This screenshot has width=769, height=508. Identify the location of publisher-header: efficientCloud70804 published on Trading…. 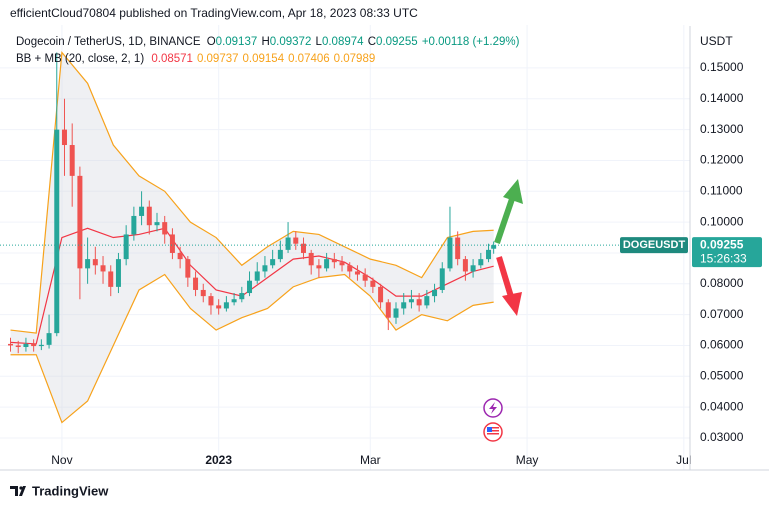
(214, 13).